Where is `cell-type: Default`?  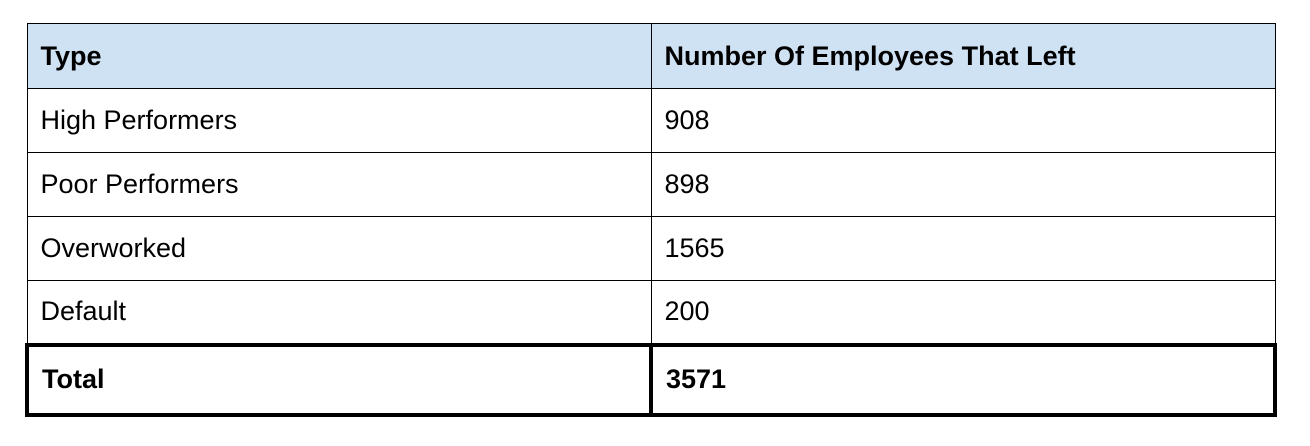
cell-type: Default is located at coordinates (339, 312).